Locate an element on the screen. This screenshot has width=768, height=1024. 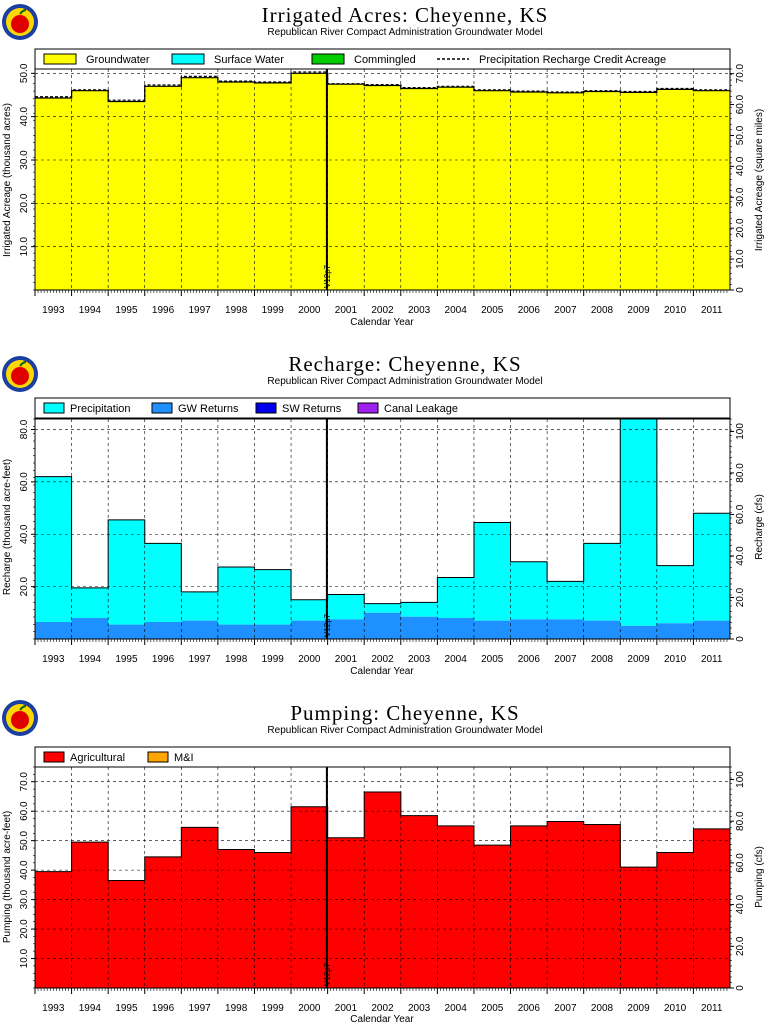
y-axis-label: Pumping (thousand acre-feet) is located at coordinates (7, 877).